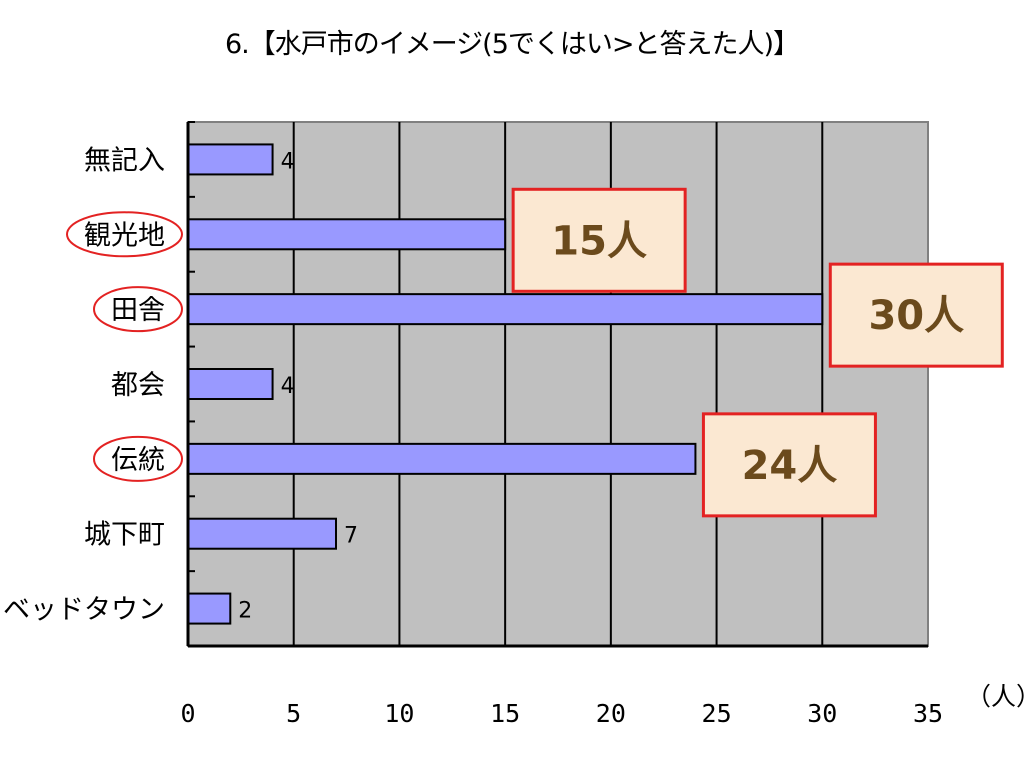  What do you see at coordinates (351, 536) in the screenshot?
I see `data-label: 7` at bounding box center [351, 536].